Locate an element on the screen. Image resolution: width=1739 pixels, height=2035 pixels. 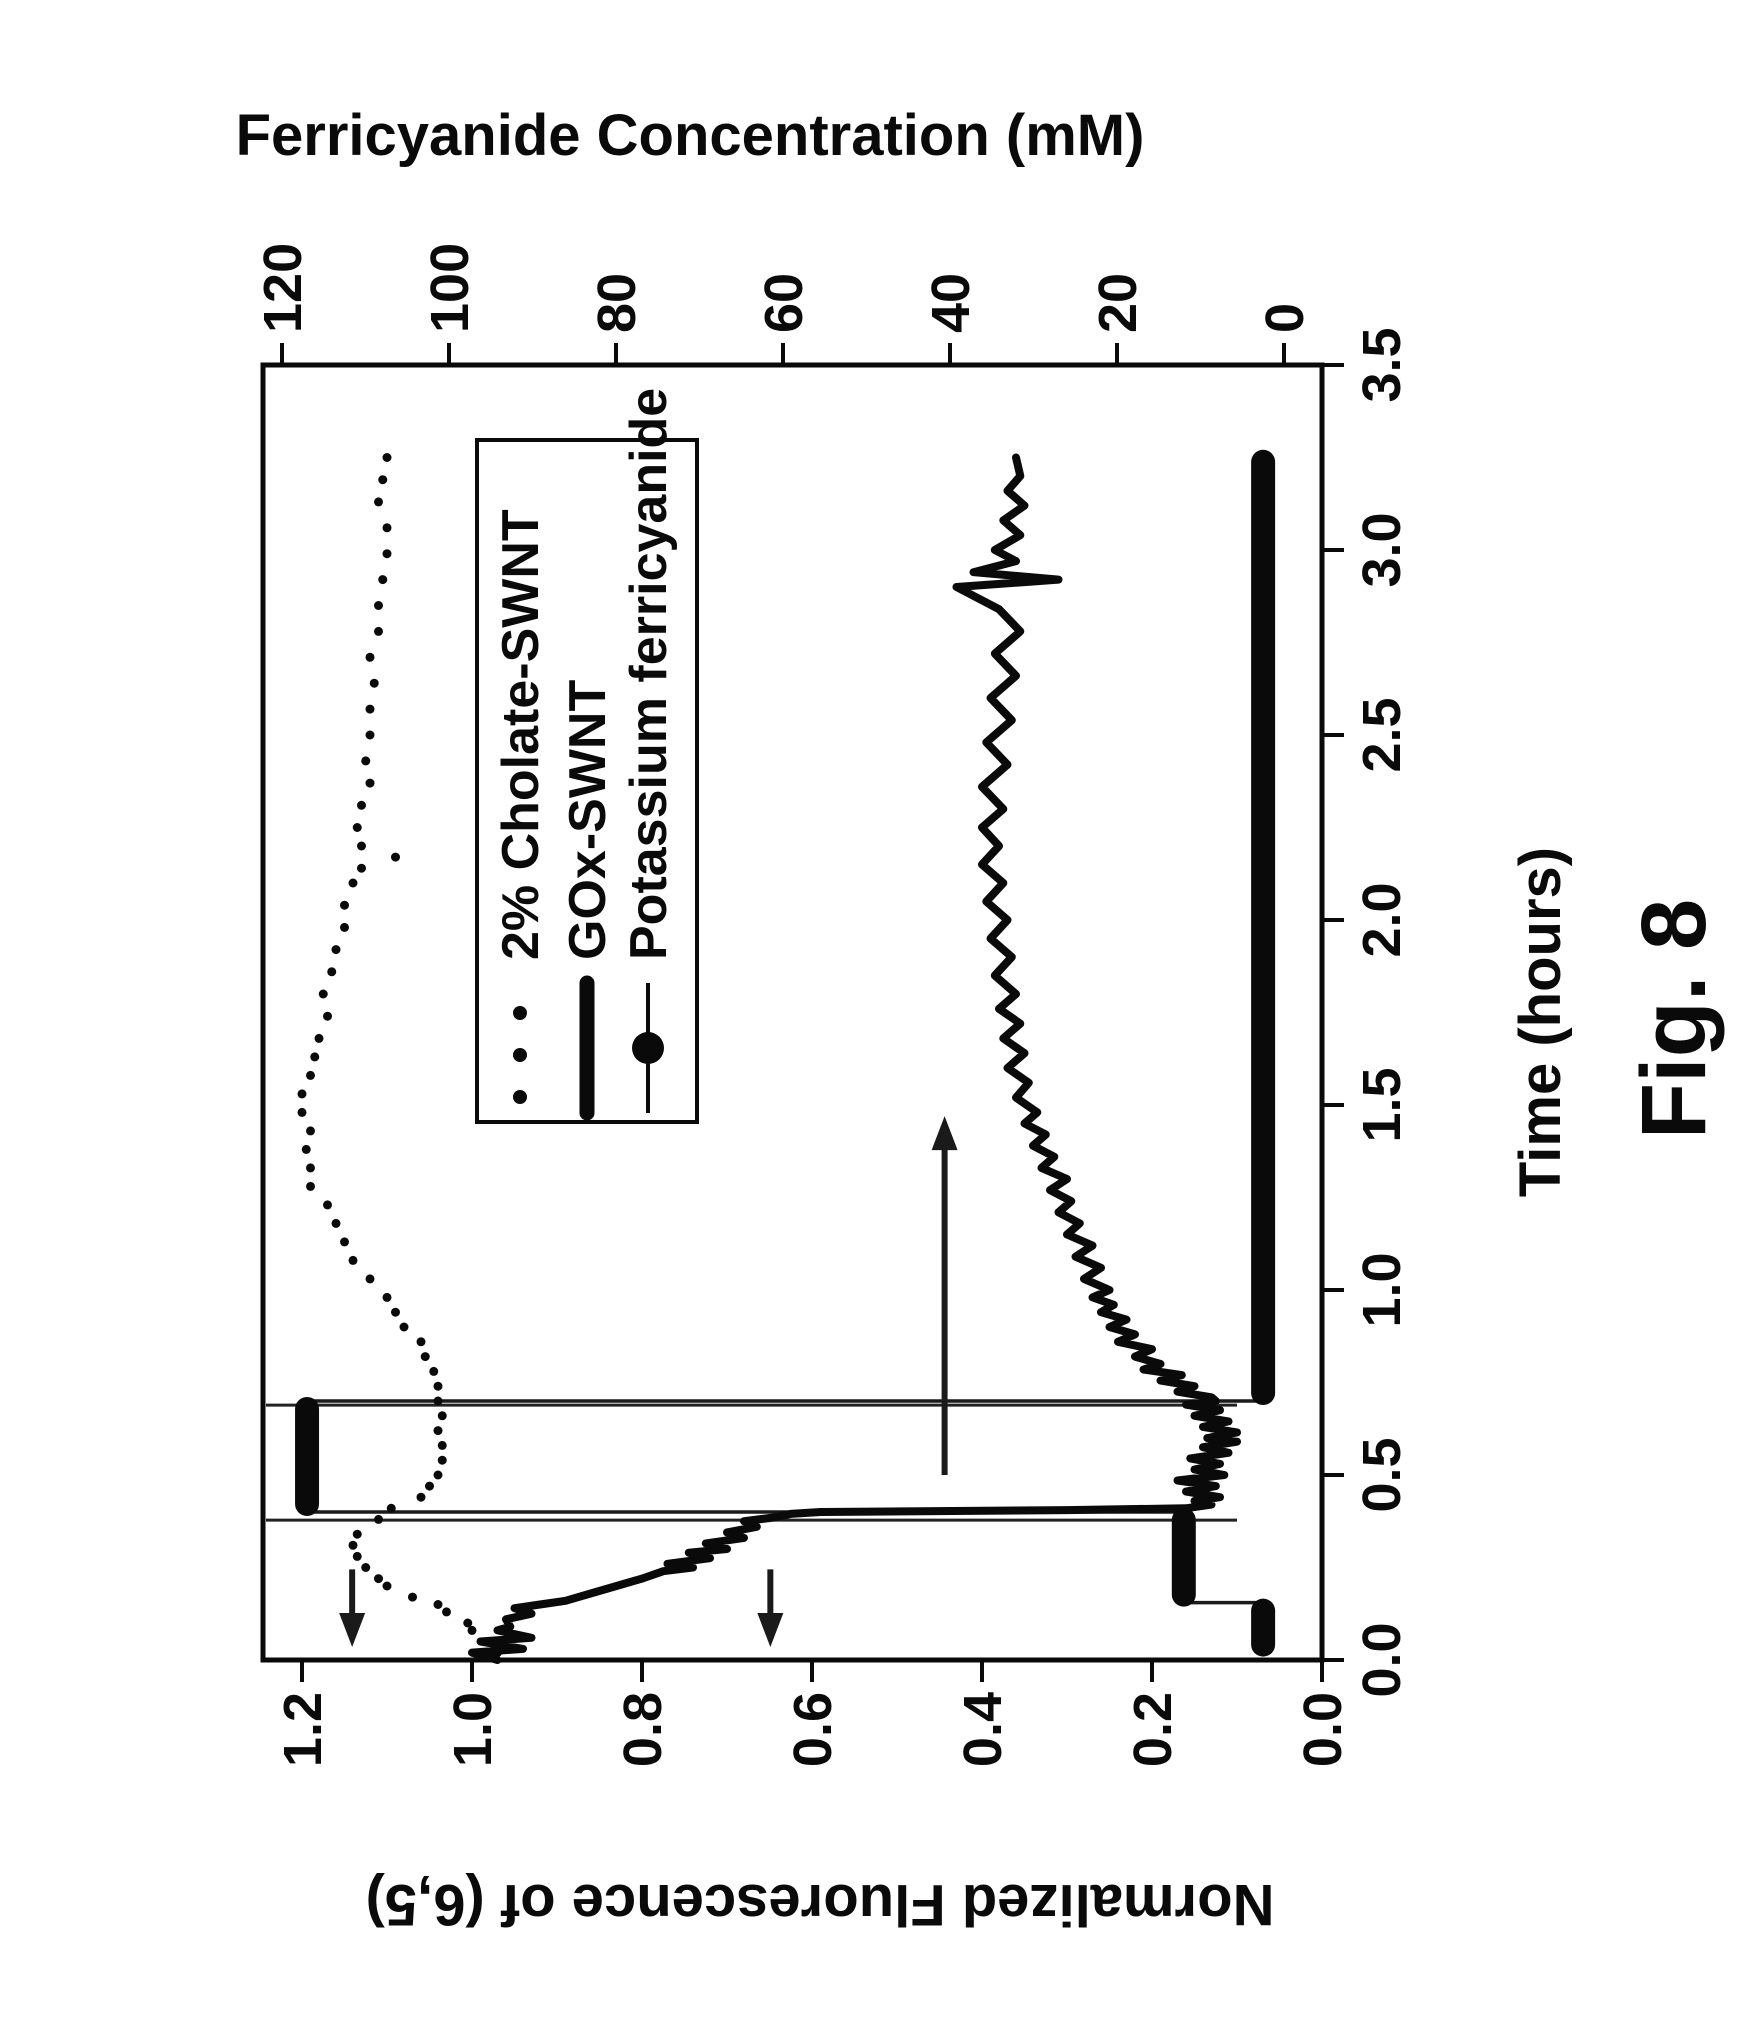
concentration-axis-title: Ferricyanide Concentration (mM) is located at coordinates (690, 135).